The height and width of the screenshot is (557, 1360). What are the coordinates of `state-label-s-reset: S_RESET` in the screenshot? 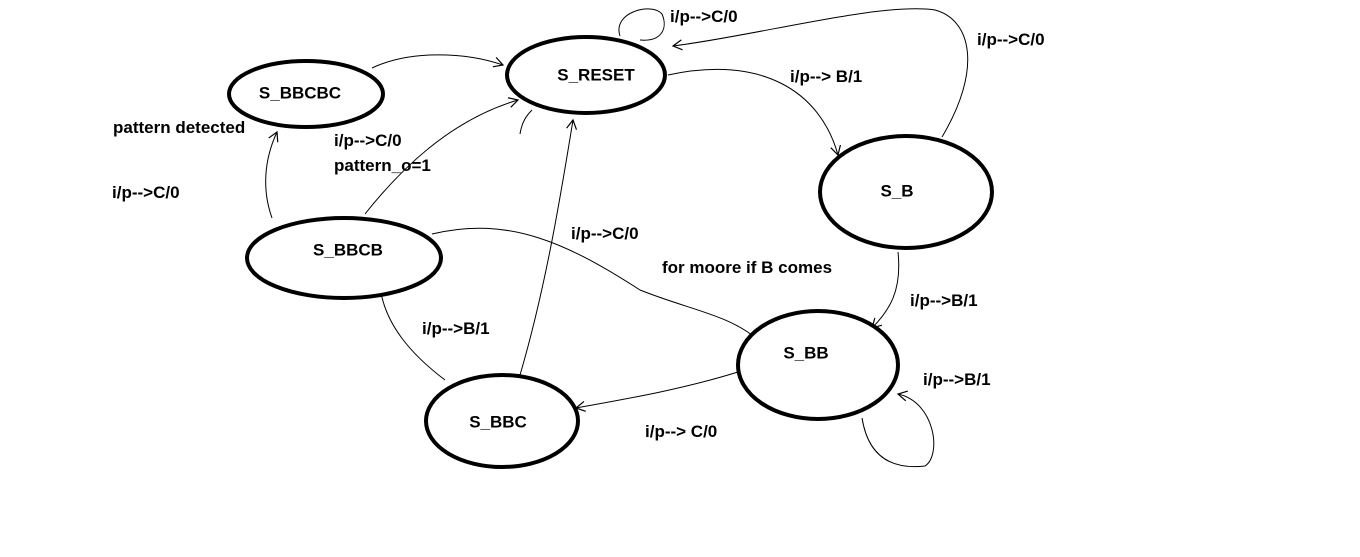 It's located at (596, 74).